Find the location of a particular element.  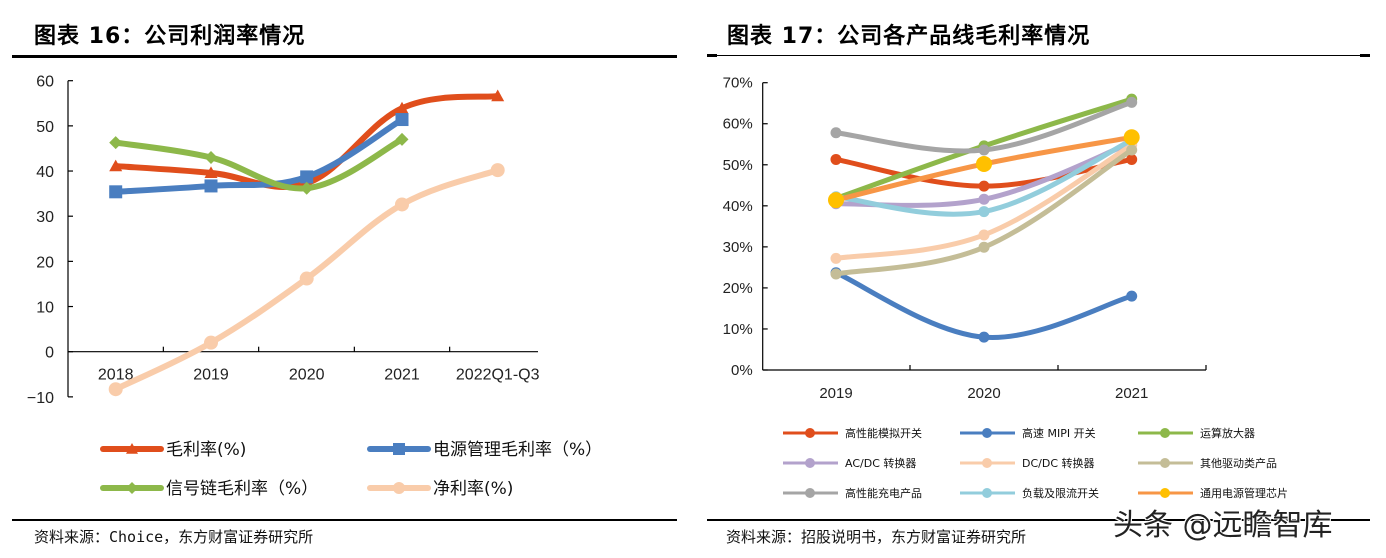

legend-item: 高性能模拟开关 is located at coordinates (852, 433).